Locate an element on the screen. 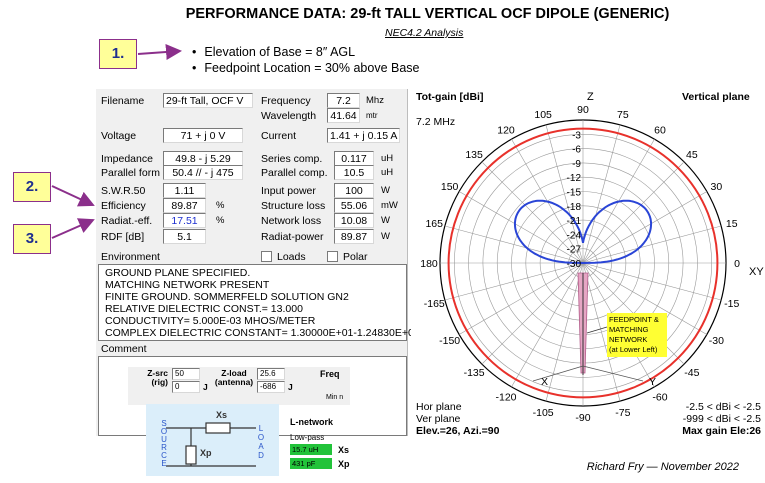  angle-label: 165 is located at coordinates (434, 224).